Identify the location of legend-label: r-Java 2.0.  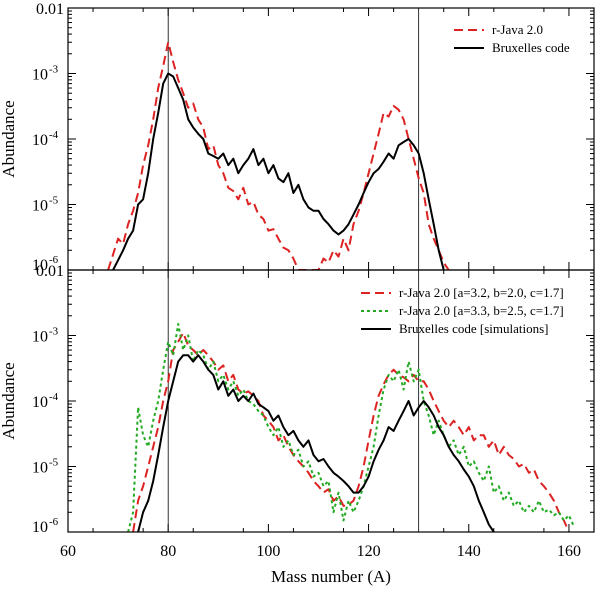
(517, 29).